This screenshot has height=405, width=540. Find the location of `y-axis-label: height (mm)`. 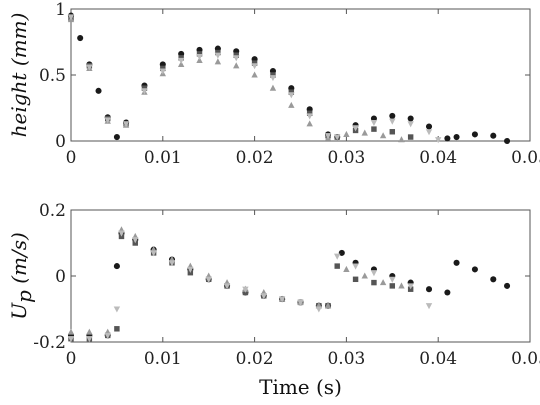

y-axis-label: height (mm) is located at coordinates (19, 75).